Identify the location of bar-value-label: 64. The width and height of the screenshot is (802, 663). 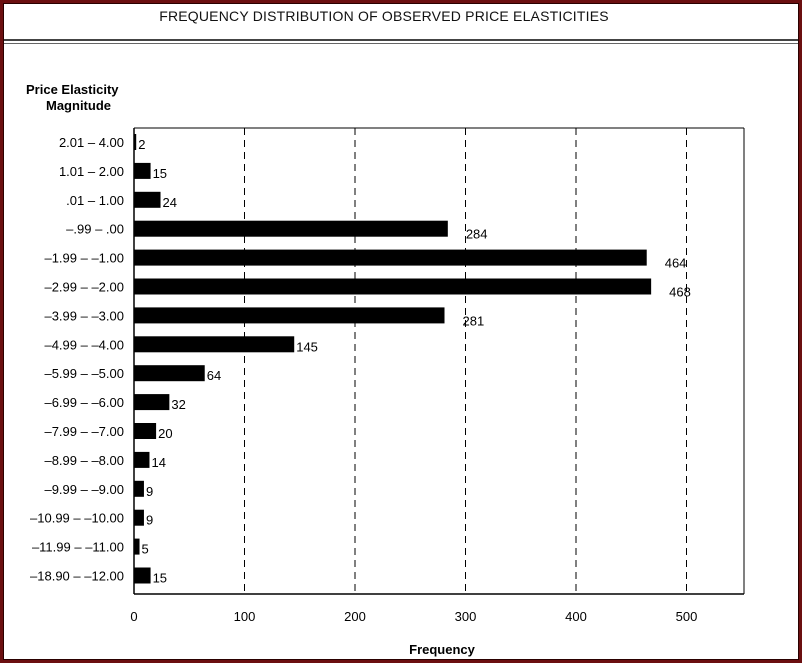
(214, 375).